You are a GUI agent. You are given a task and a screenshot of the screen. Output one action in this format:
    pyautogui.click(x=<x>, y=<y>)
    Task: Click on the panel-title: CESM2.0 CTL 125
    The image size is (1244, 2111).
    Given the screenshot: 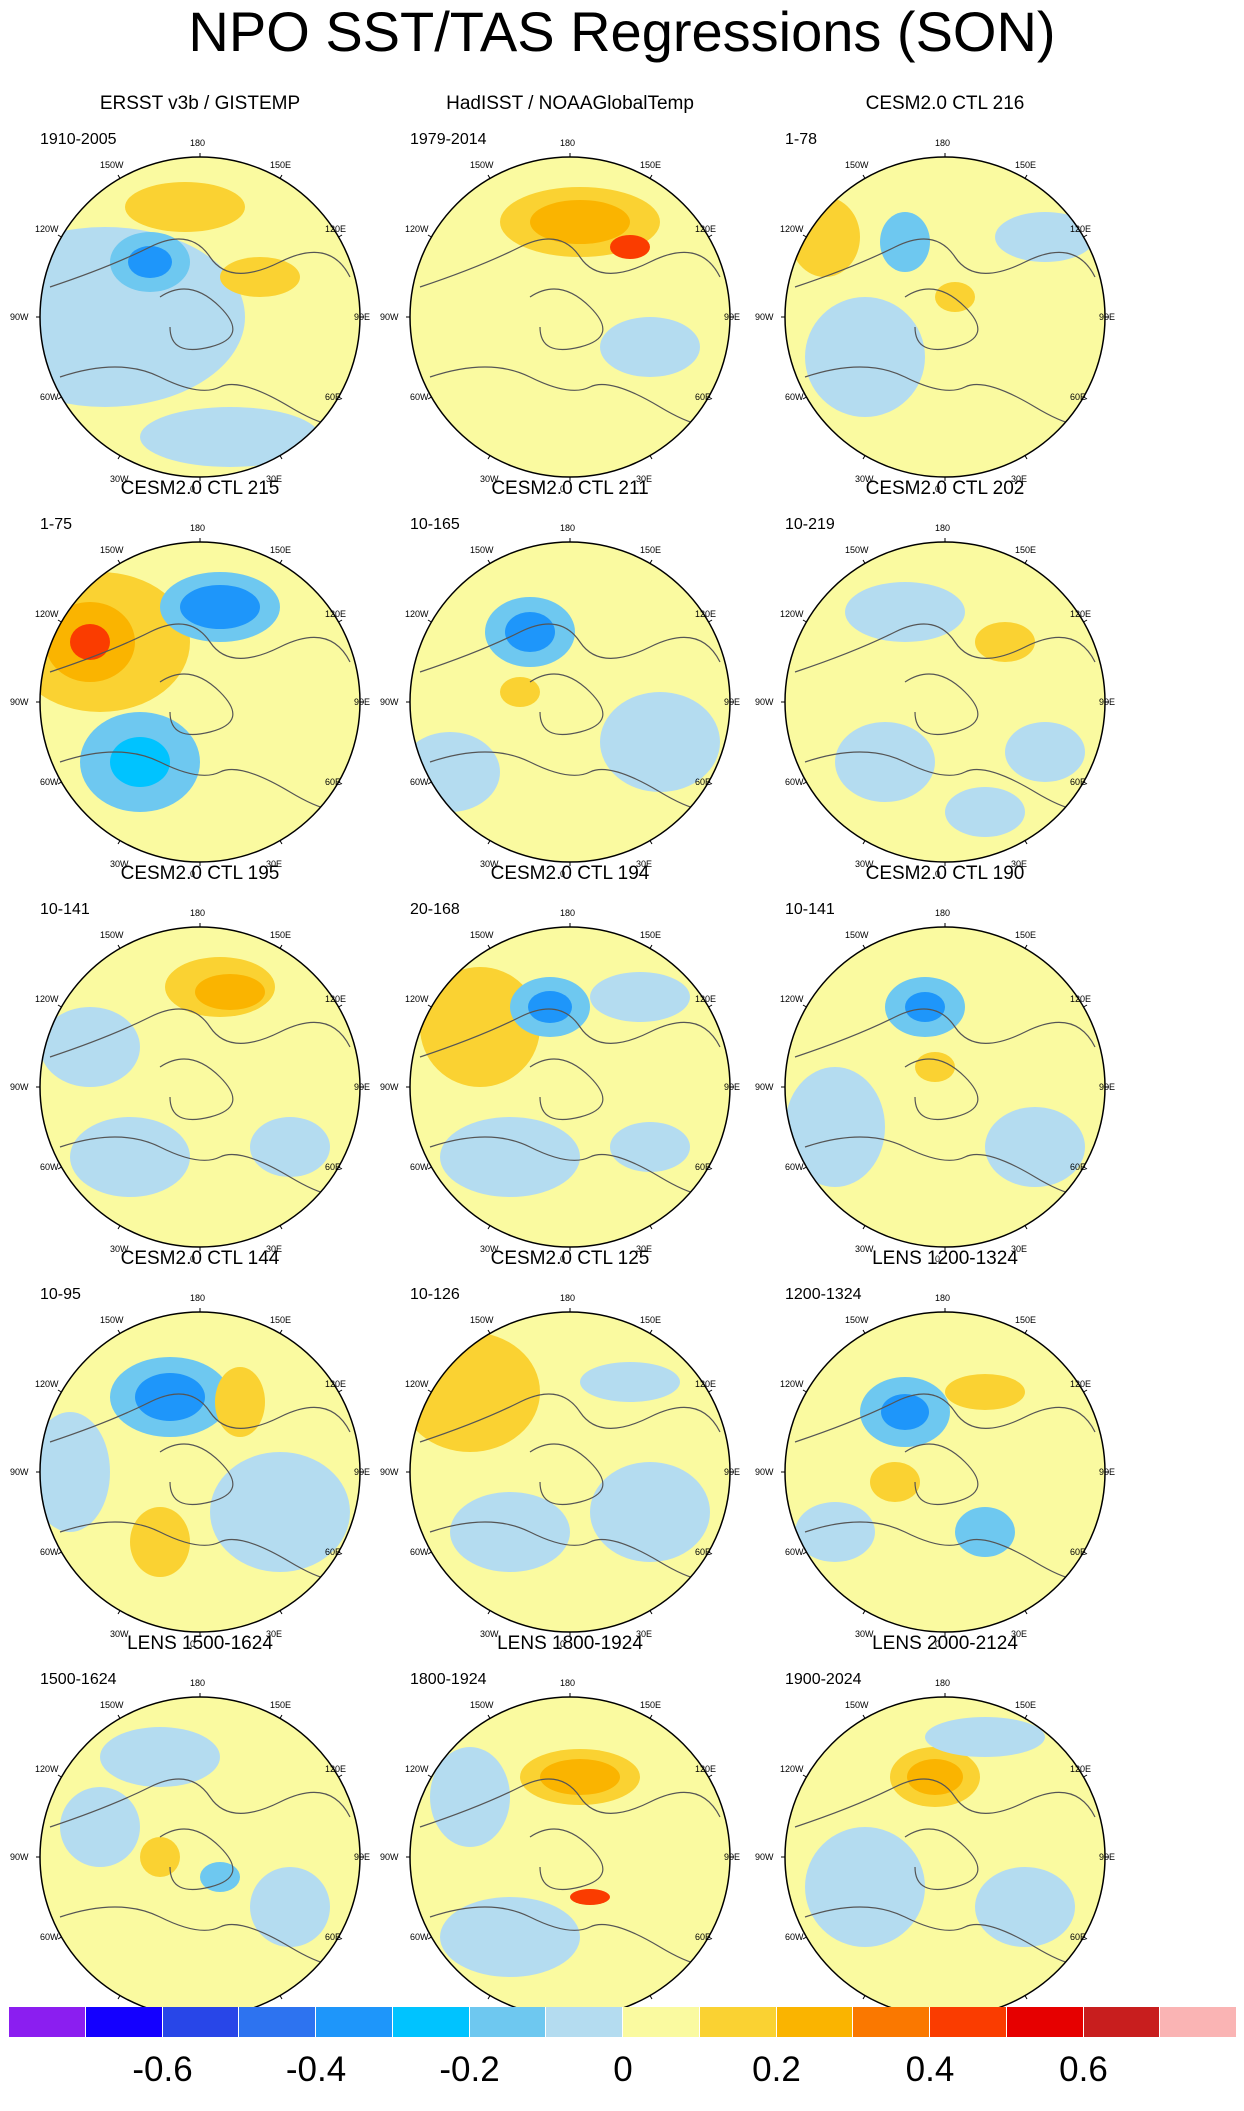 What is the action you would take?
    pyautogui.click(x=570, y=1258)
    